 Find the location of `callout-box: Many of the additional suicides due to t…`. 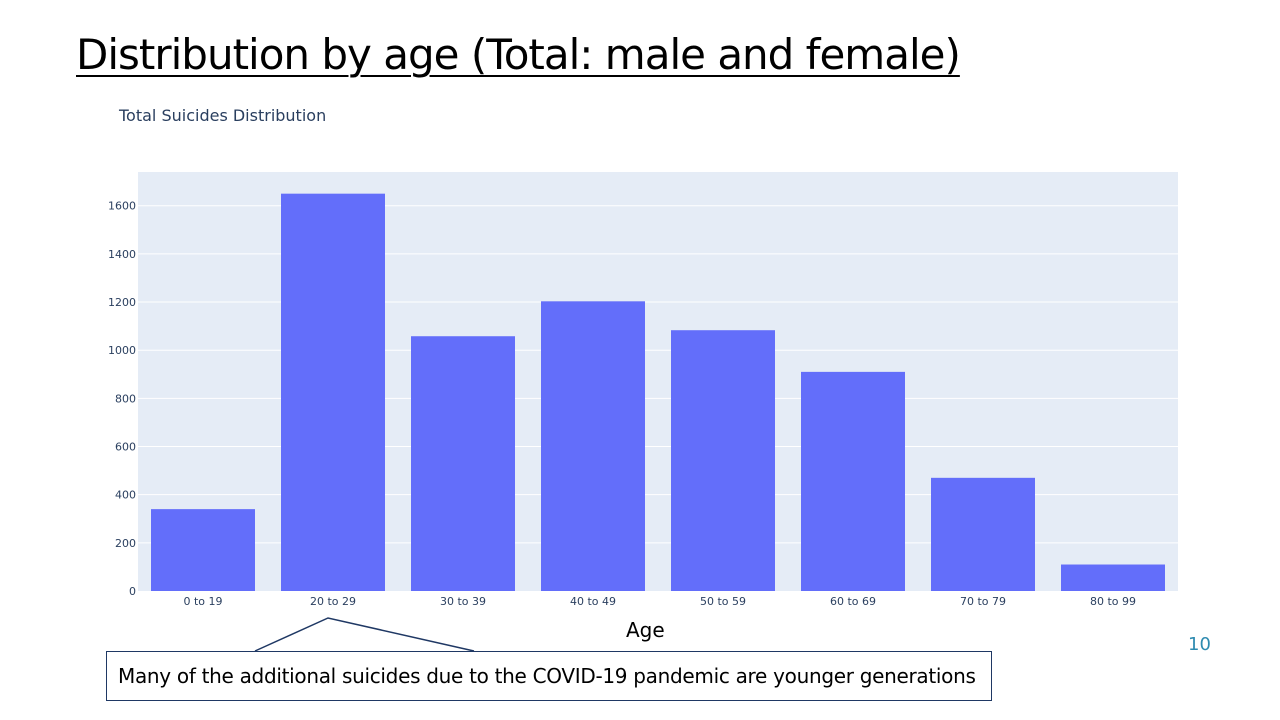

callout-box: Many of the additional suicides due to t… is located at coordinates (549, 676).